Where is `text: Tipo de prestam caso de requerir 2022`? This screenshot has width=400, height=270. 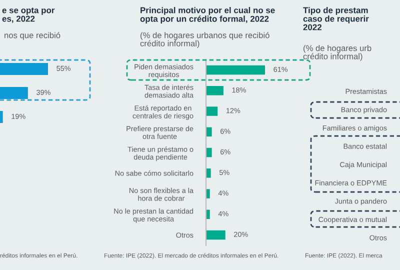 text: Tipo de prestam caso de requerir 2022 is located at coordinates (336, 18).